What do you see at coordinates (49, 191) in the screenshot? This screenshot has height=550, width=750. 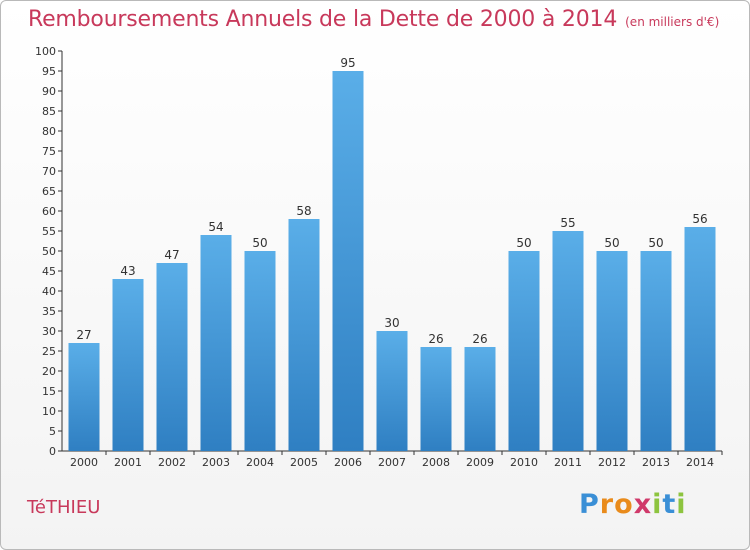 I see `y-tick-label: 65` at bounding box center [49, 191].